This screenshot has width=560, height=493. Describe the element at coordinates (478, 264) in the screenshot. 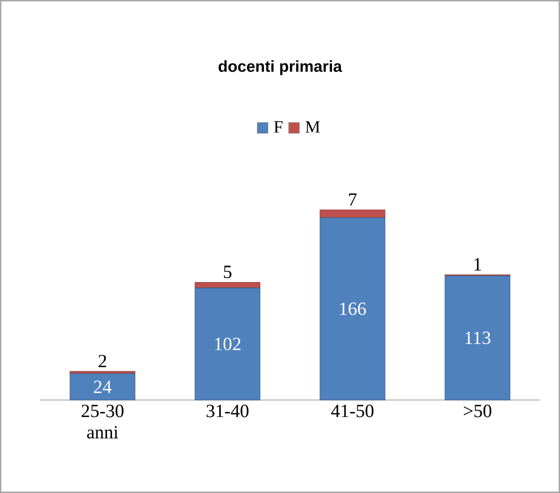

I see `data-label: 1` at that location.